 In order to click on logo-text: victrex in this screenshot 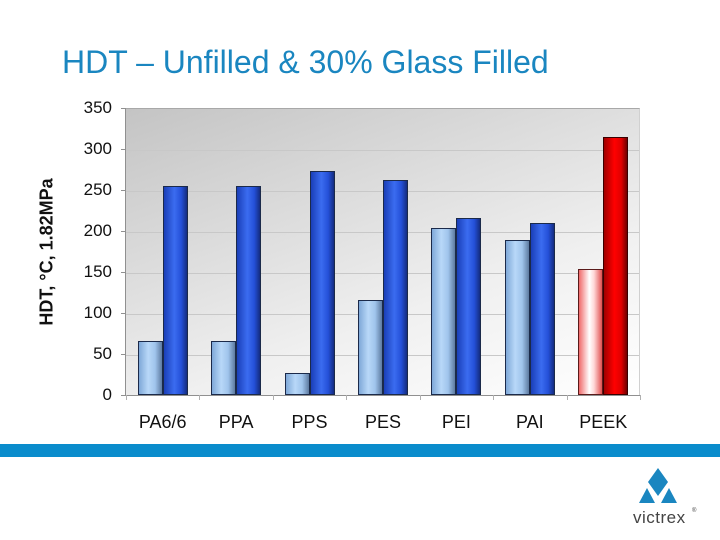, I will do `click(659, 517)`.